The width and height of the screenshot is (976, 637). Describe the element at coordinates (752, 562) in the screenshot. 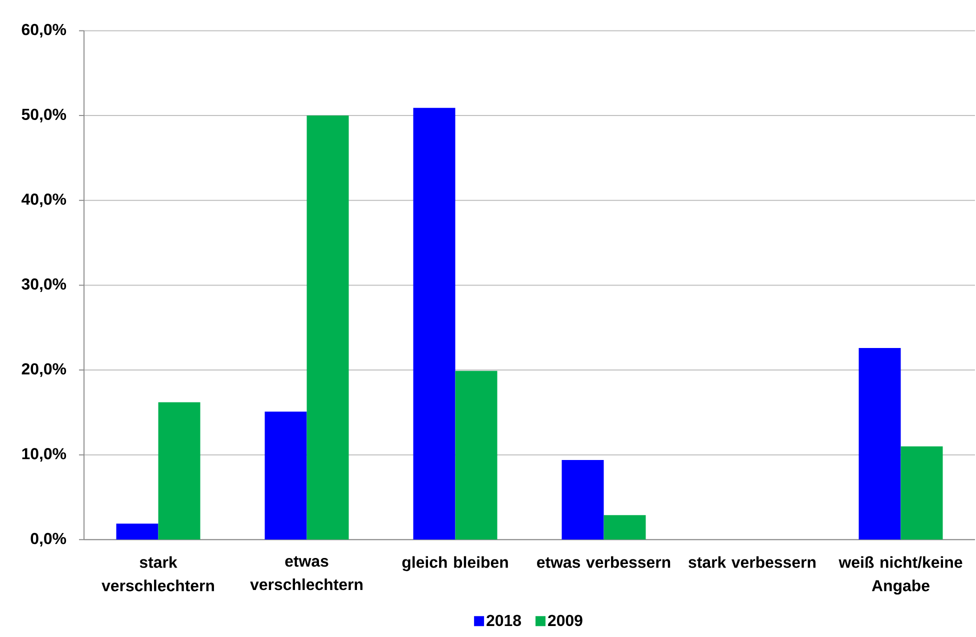

I see `x-tick-label: stark verbessern` at that location.